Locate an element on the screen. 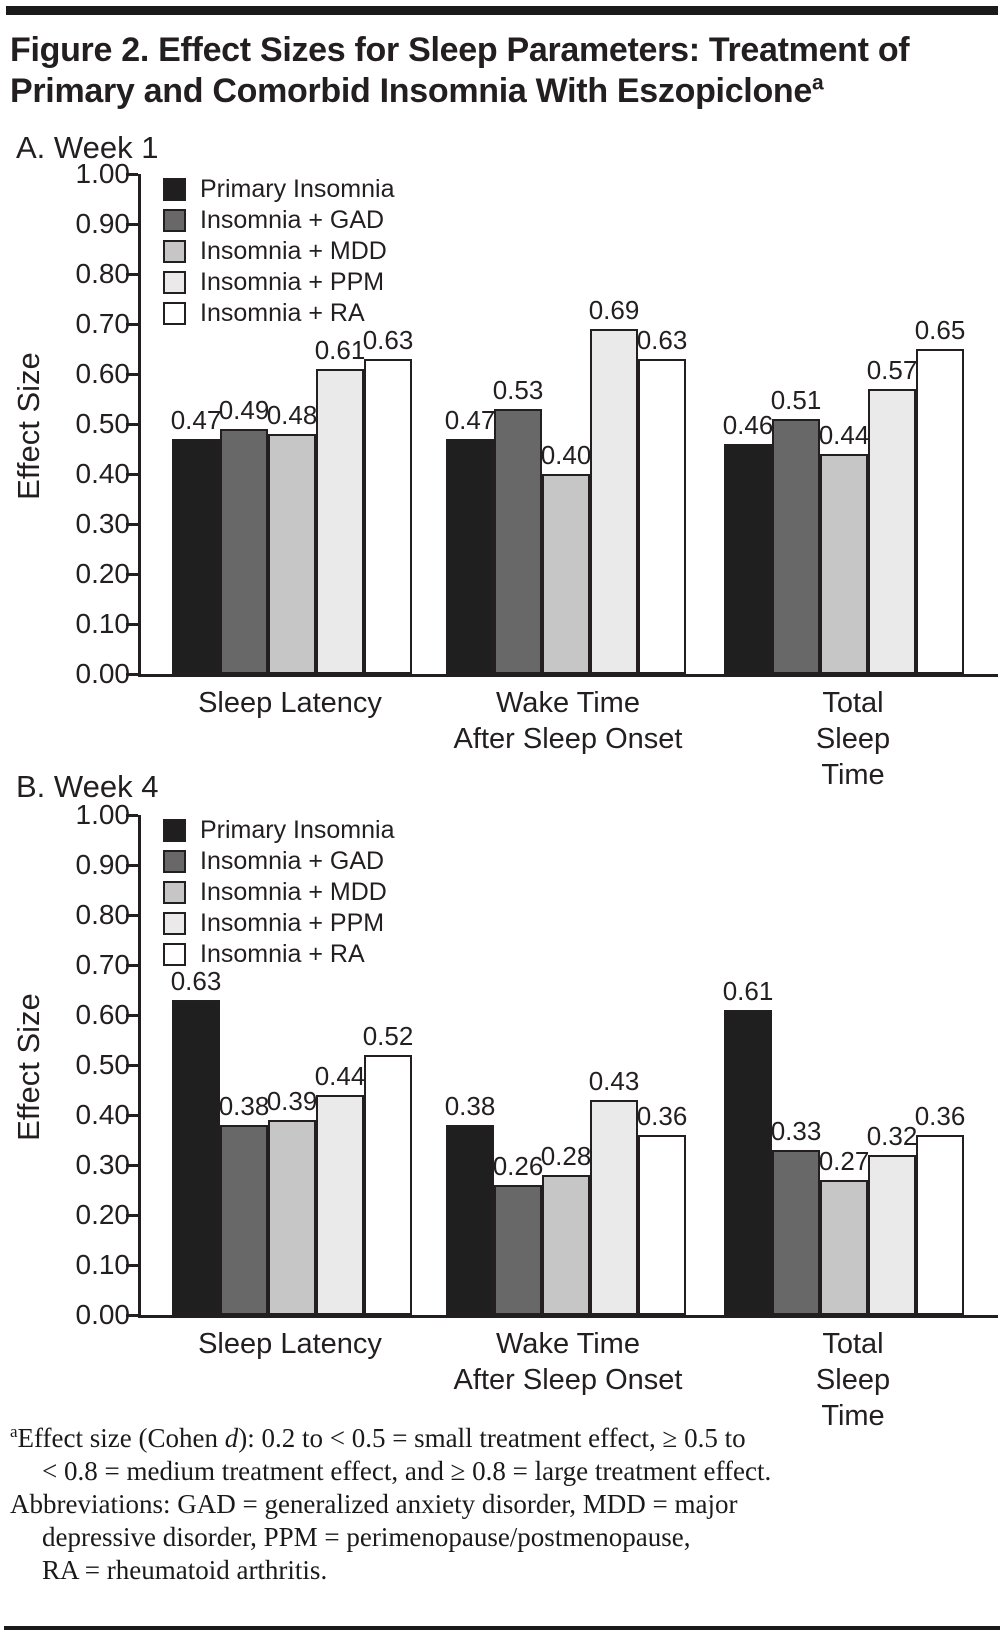 The image size is (1004, 1638). bar: 0.40 is located at coordinates (566, 557).